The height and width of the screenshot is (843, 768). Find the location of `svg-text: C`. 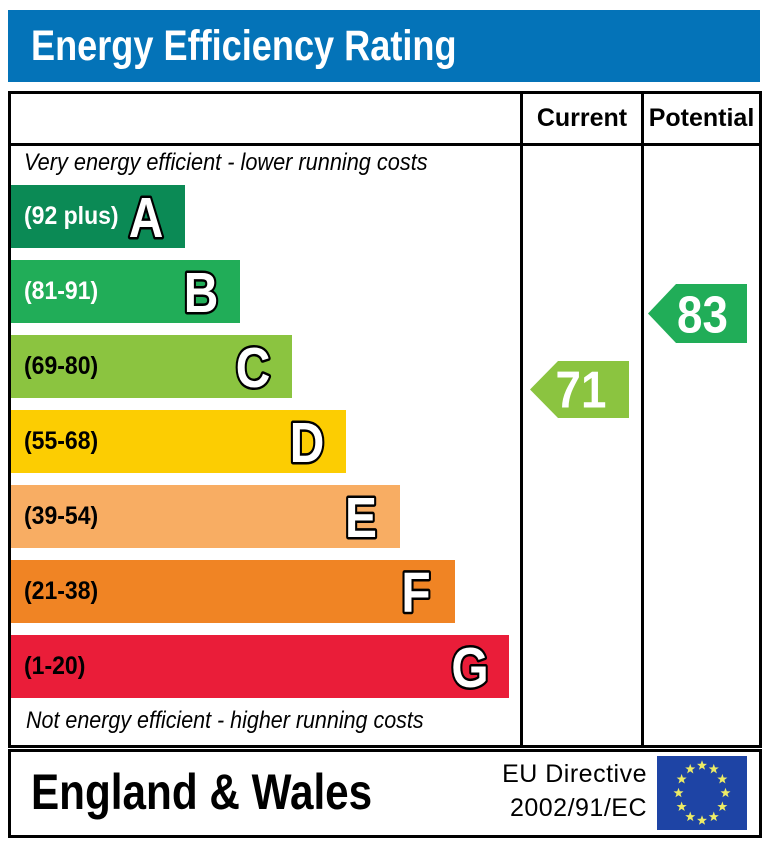

svg-text: C is located at coordinates (253, 367).